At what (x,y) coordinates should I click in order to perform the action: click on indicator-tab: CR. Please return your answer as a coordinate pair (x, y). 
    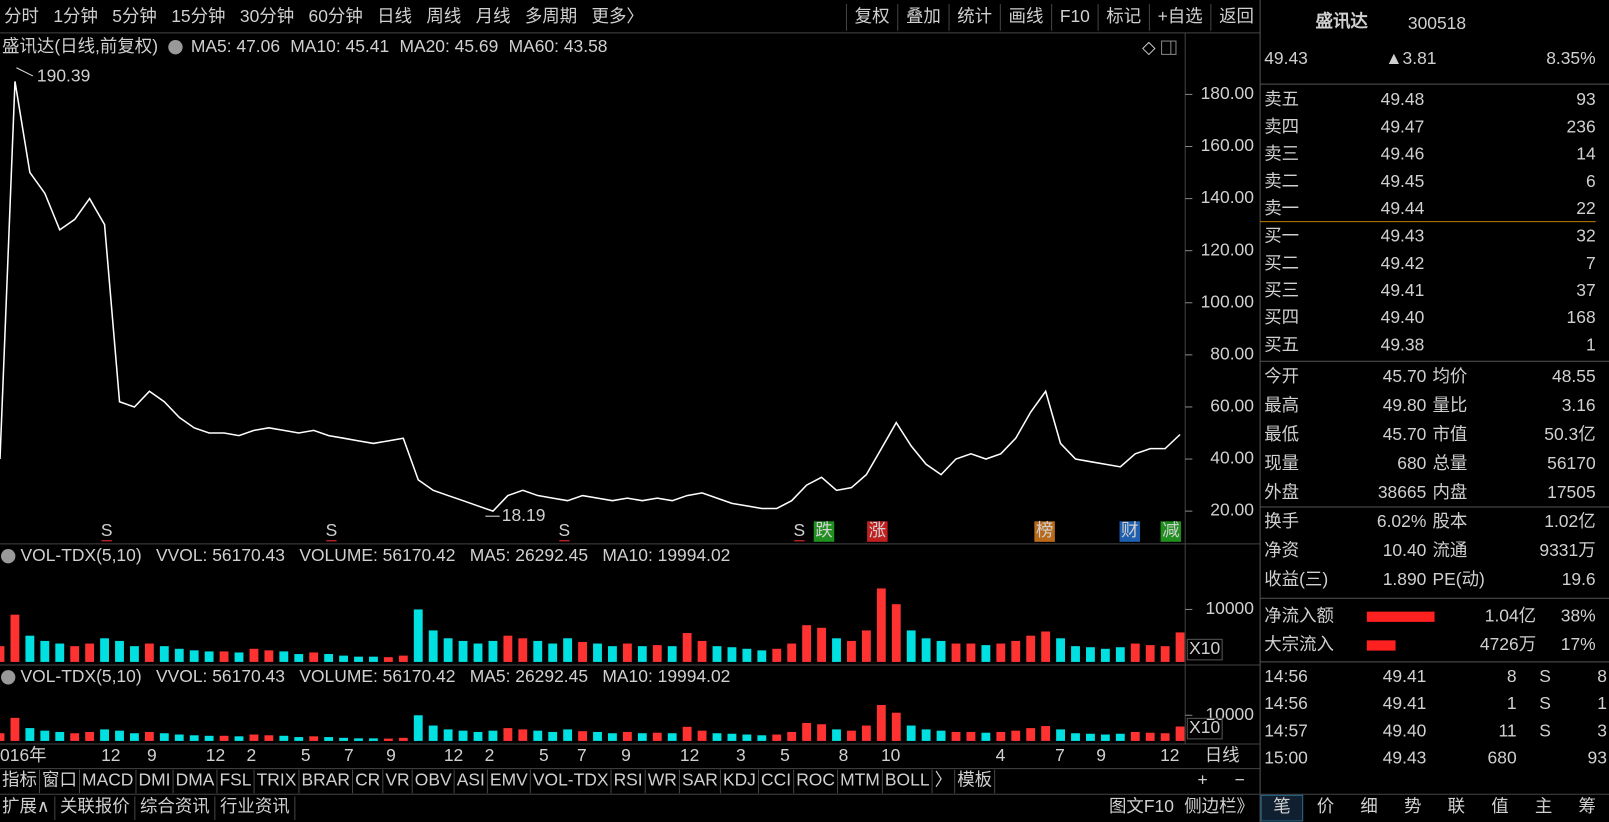
    Looking at the image, I should click on (367, 780).